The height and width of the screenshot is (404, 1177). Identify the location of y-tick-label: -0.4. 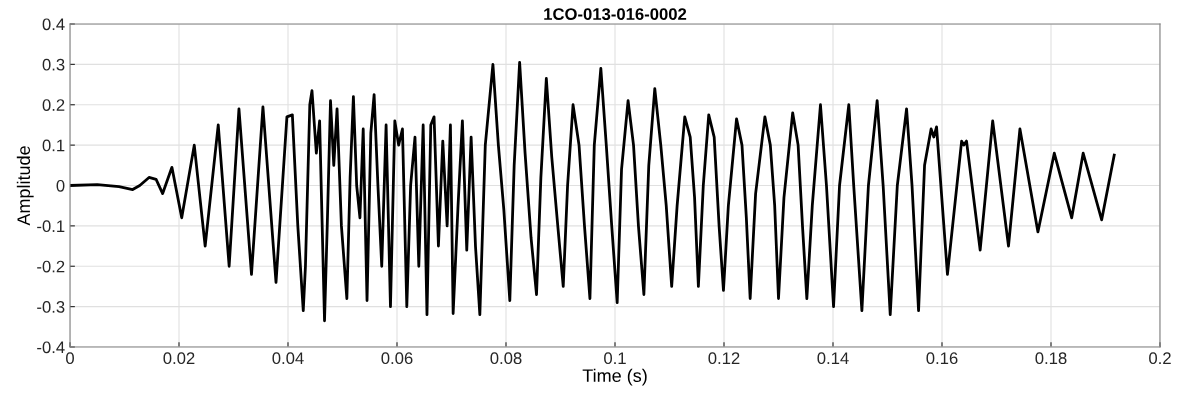
(51, 347).